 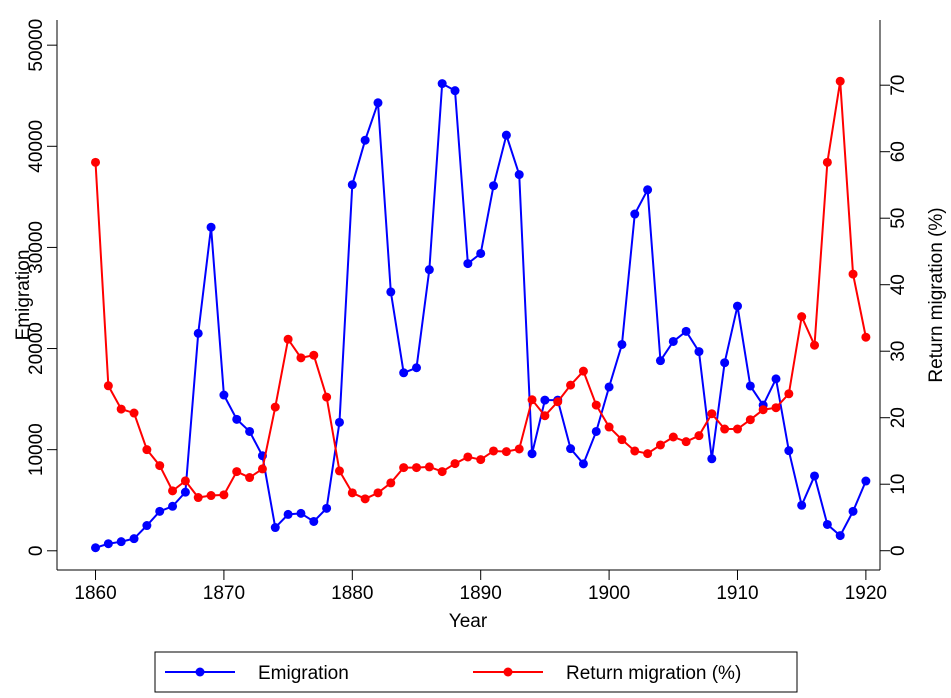 I want to click on y-tick-label: 0, so click(x=36, y=550).